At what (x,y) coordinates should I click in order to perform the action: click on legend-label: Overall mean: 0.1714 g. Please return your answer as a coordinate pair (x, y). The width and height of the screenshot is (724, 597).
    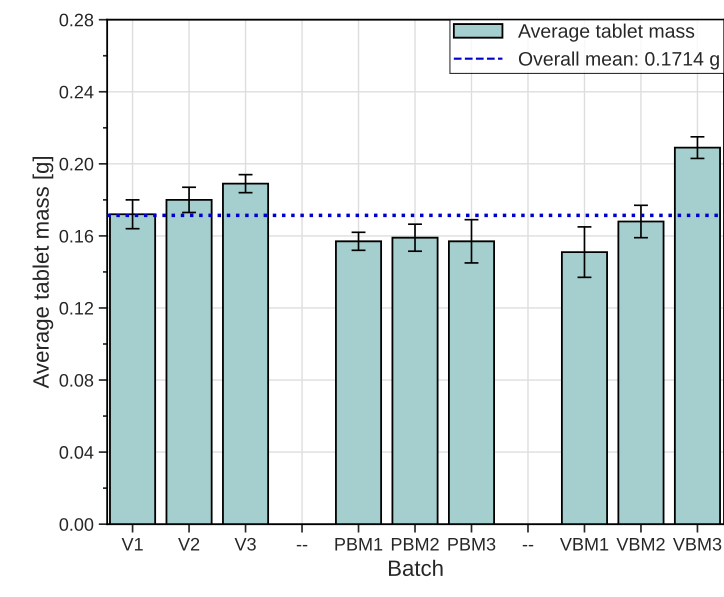
    Looking at the image, I should click on (618, 60).